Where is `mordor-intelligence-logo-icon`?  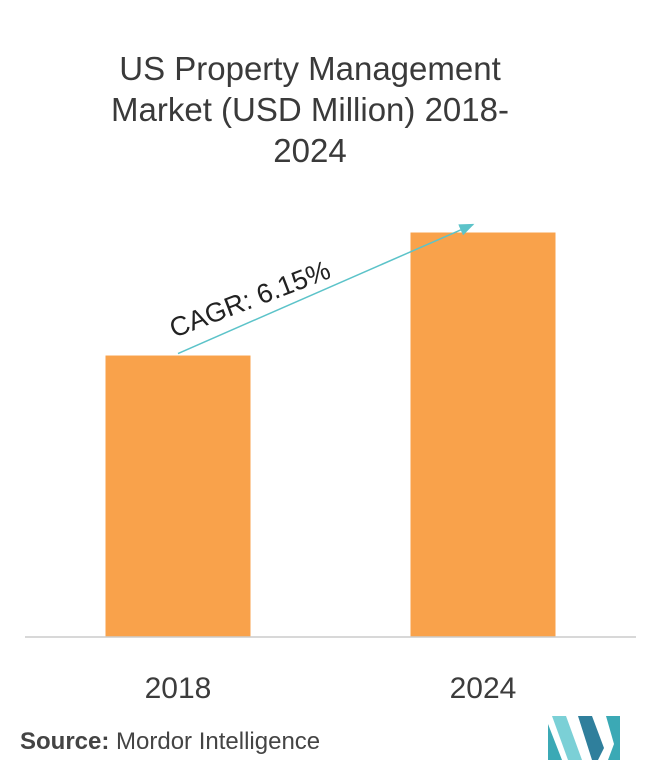 mordor-intelligence-logo-icon is located at coordinates (584, 738).